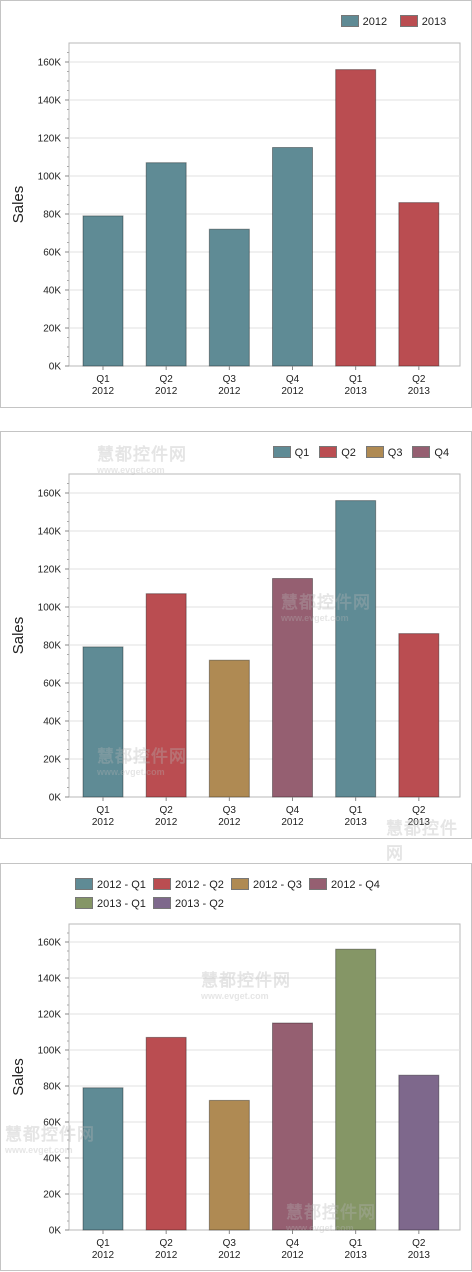 This screenshot has width=472, height=1272. What do you see at coordinates (302, 453) in the screenshot?
I see `legend-label: Q1` at bounding box center [302, 453].